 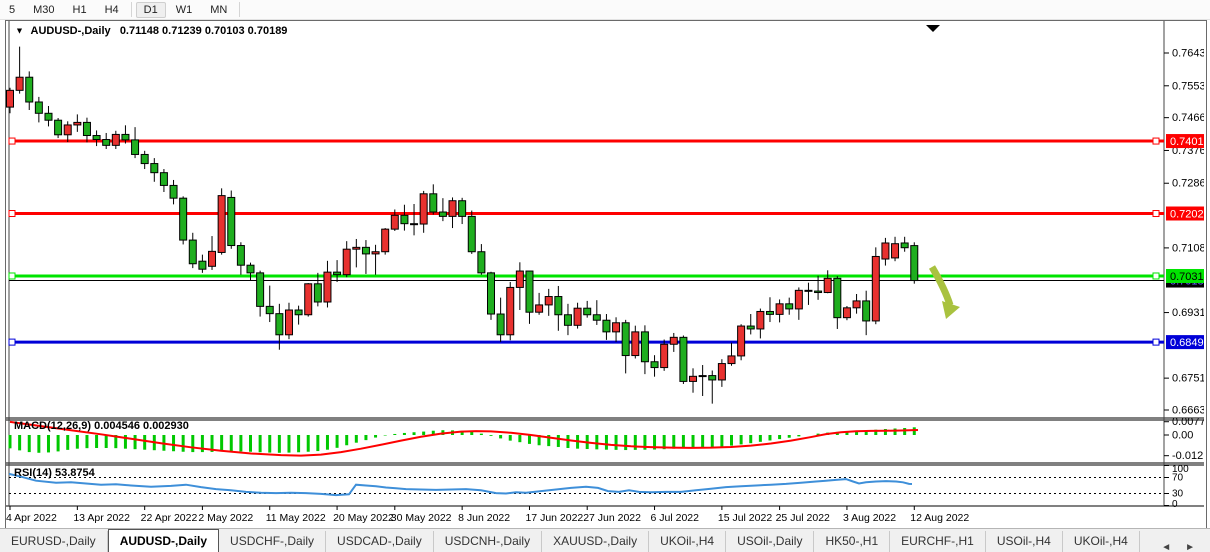 What do you see at coordinates (12, 9) in the screenshot?
I see `timeframe-button-5: 5` at bounding box center [12, 9].